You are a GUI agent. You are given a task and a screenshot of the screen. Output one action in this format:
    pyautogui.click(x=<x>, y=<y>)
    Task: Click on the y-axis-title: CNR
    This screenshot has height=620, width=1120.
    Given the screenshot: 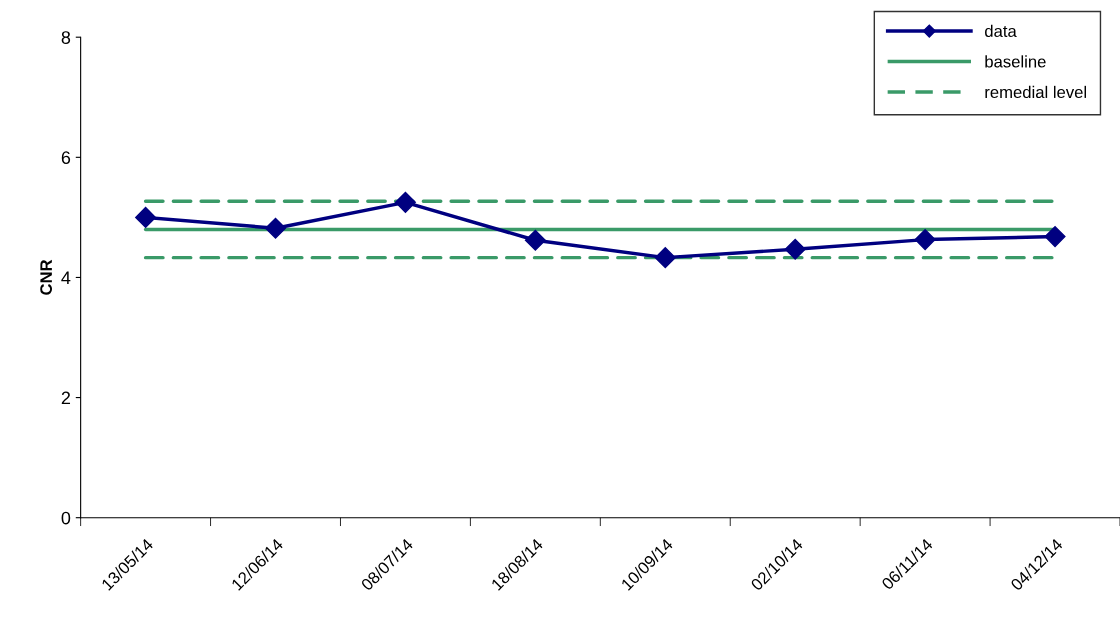 What is the action you would take?
    pyautogui.click(x=46, y=277)
    